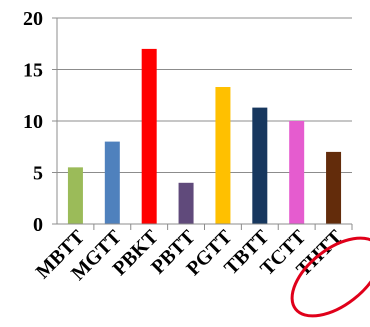  I want to click on highlight-annotation, so click(330, 277).